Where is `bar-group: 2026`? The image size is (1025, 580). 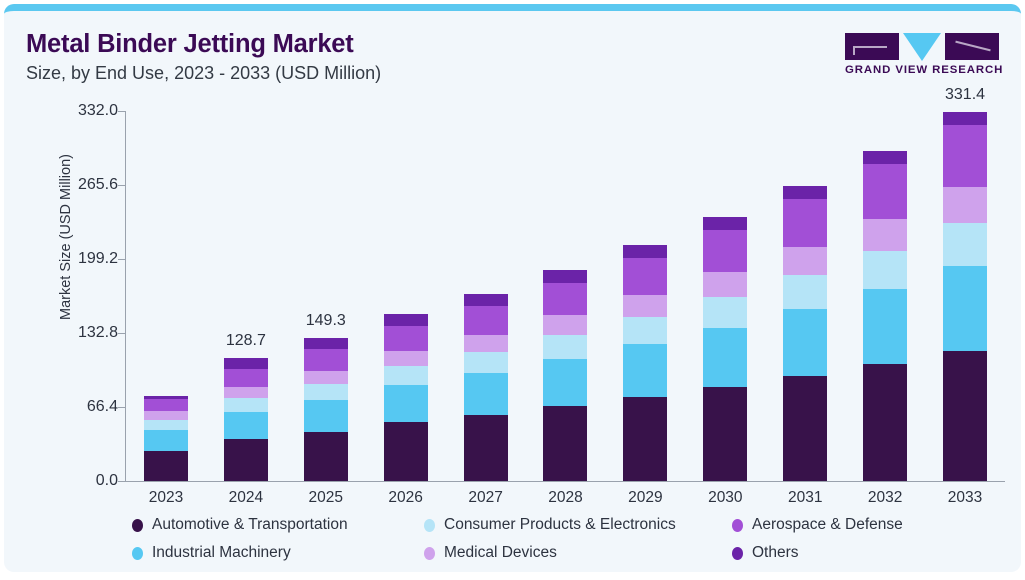 bar-group: 2026 is located at coordinates (406, 302).